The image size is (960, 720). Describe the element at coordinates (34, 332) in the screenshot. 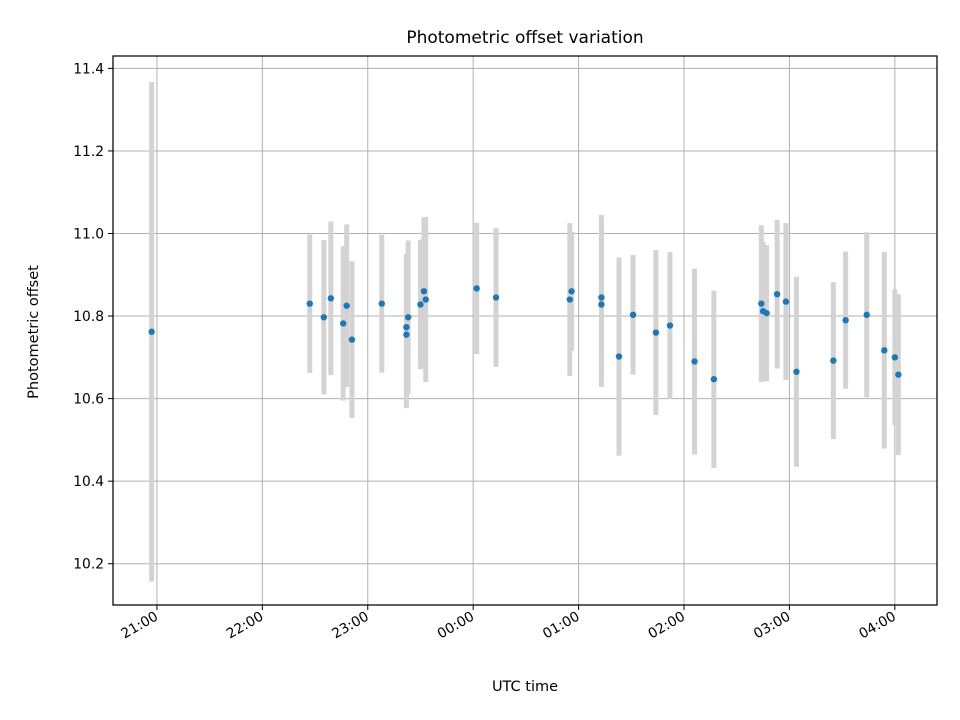

I see `y-axis-label: Photometric offset` at that location.